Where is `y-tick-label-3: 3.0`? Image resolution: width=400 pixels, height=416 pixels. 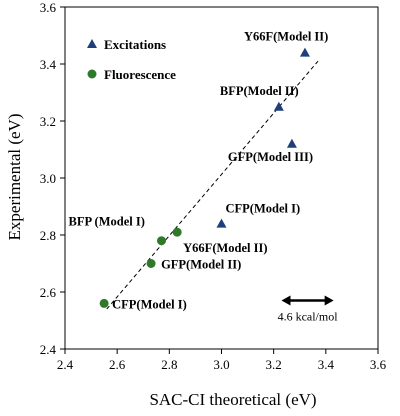
y-tick-label-3: 3.0 is located at coordinates (48, 178).